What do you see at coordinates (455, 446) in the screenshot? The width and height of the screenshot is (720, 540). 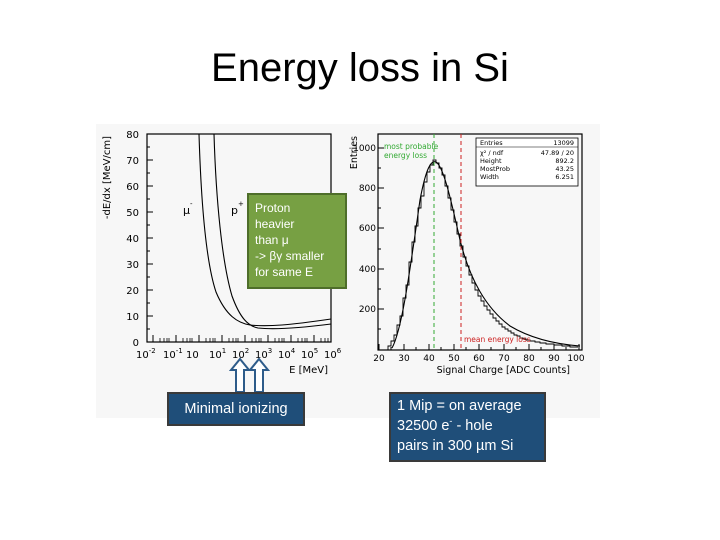 I see `mip-note-line: pairs in 300 µm Si` at bounding box center [455, 446].